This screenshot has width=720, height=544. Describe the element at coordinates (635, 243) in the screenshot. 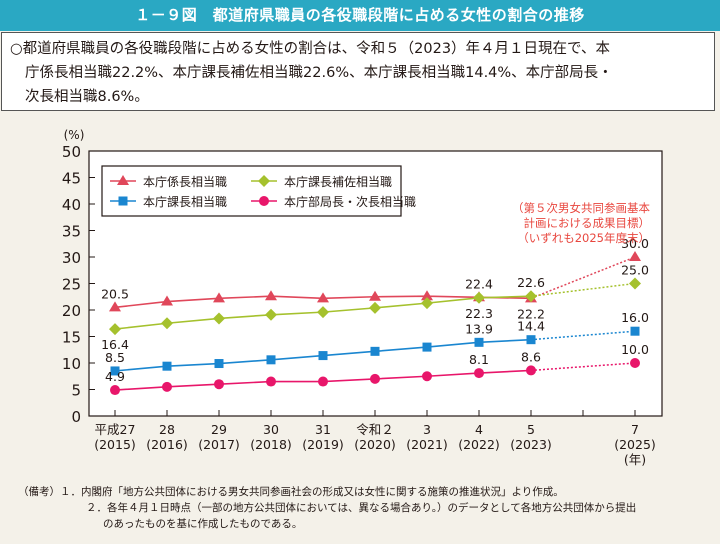

I see `target-label: 30.0` at that location.